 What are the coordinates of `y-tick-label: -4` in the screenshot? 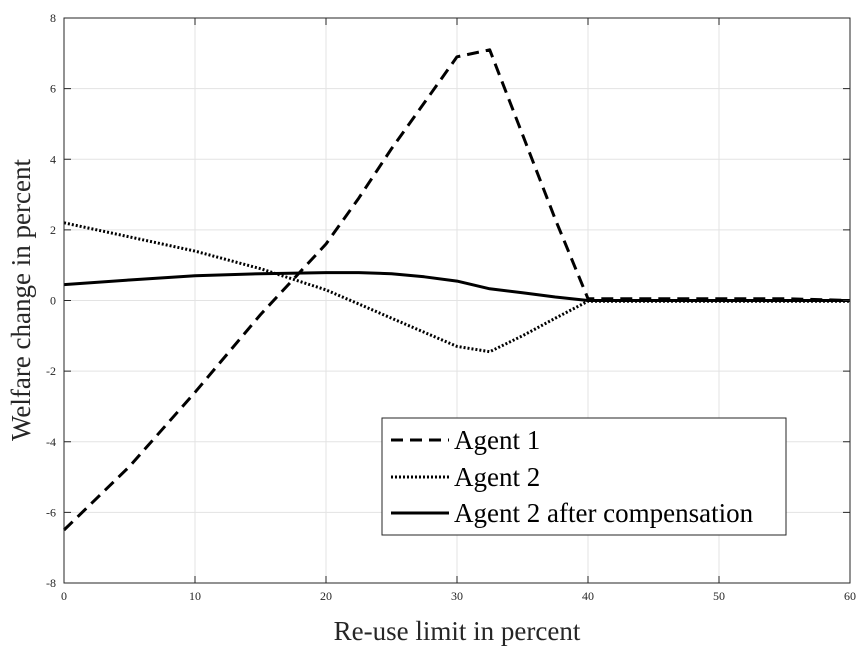 It's located at (51, 442).